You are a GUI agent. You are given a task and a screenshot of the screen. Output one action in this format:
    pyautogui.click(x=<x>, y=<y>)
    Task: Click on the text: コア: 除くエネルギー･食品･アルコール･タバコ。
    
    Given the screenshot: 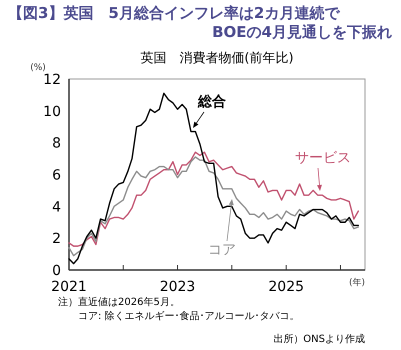 What is the action you would take?
    pyautogui.click(x=189, y=316)
    